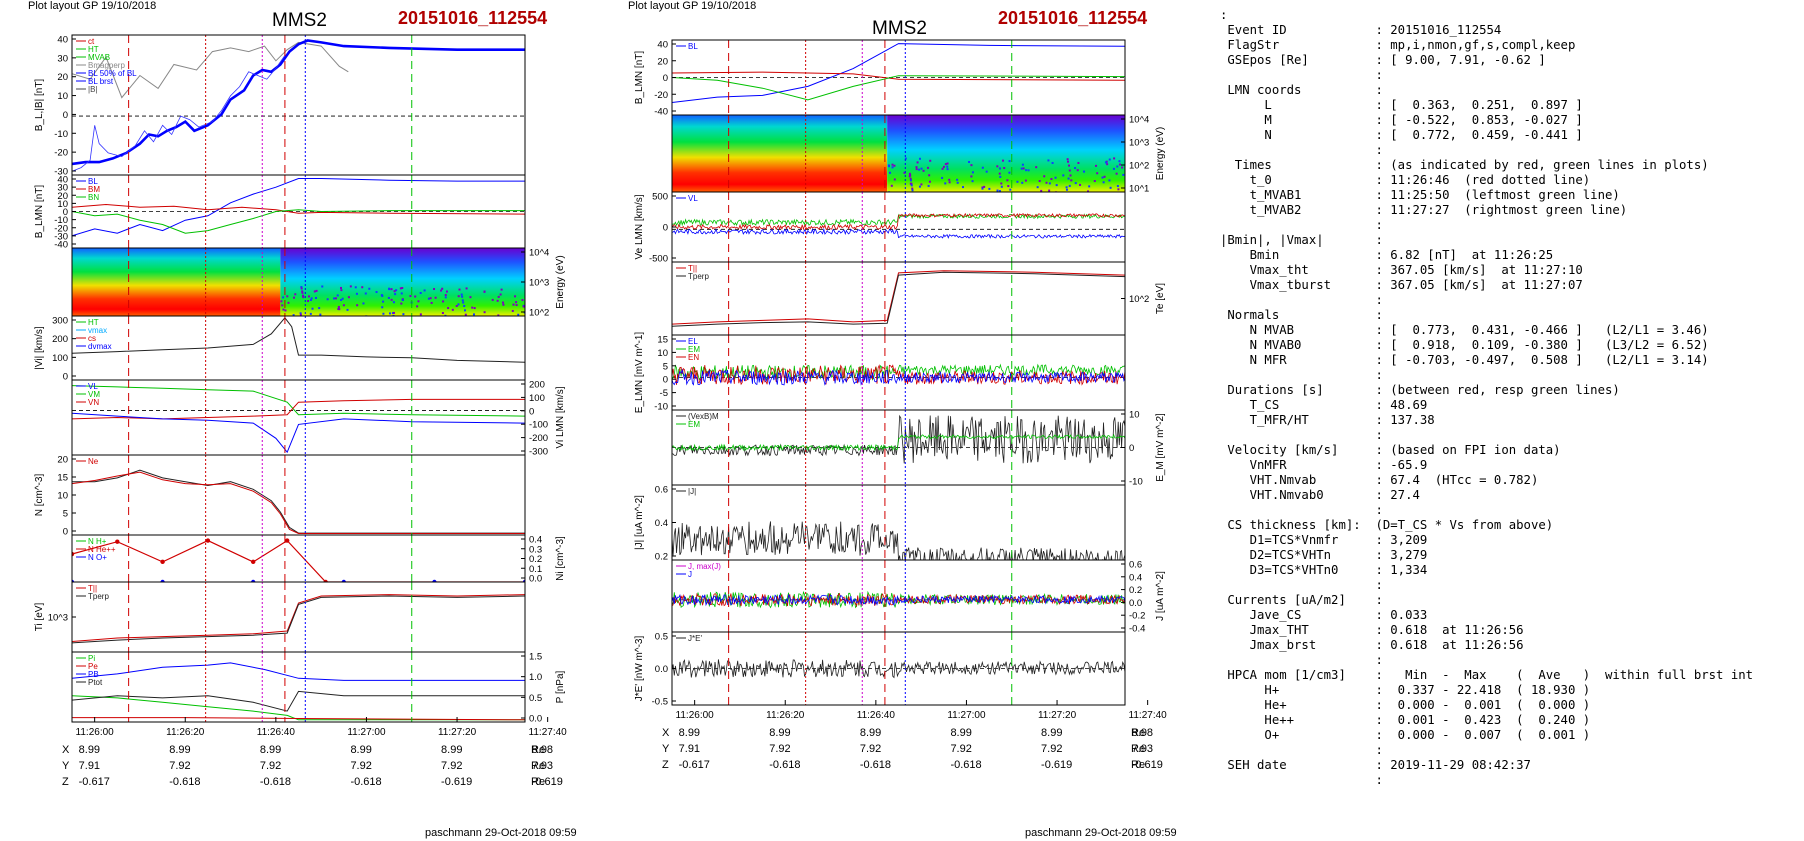  Describe the element at coordinates (639, 226) in the screenshot. I see `y-axis-label: Ve LMN [km/s]` at that location.